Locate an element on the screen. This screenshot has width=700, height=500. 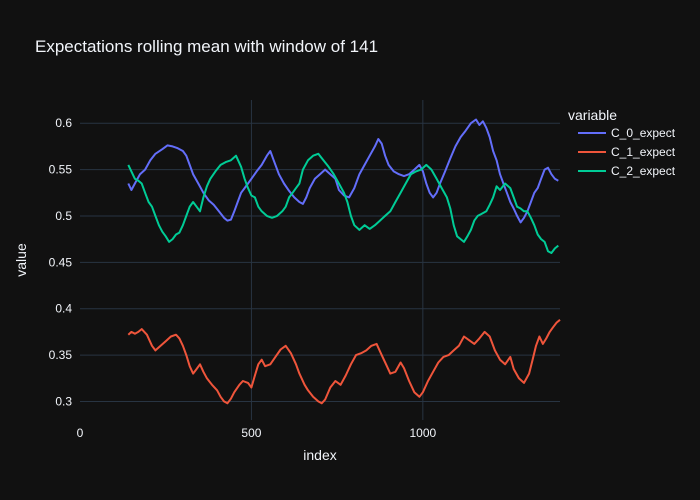
legend-item-C_1_expect: C_1_expect is located at coordinates (627, 152).